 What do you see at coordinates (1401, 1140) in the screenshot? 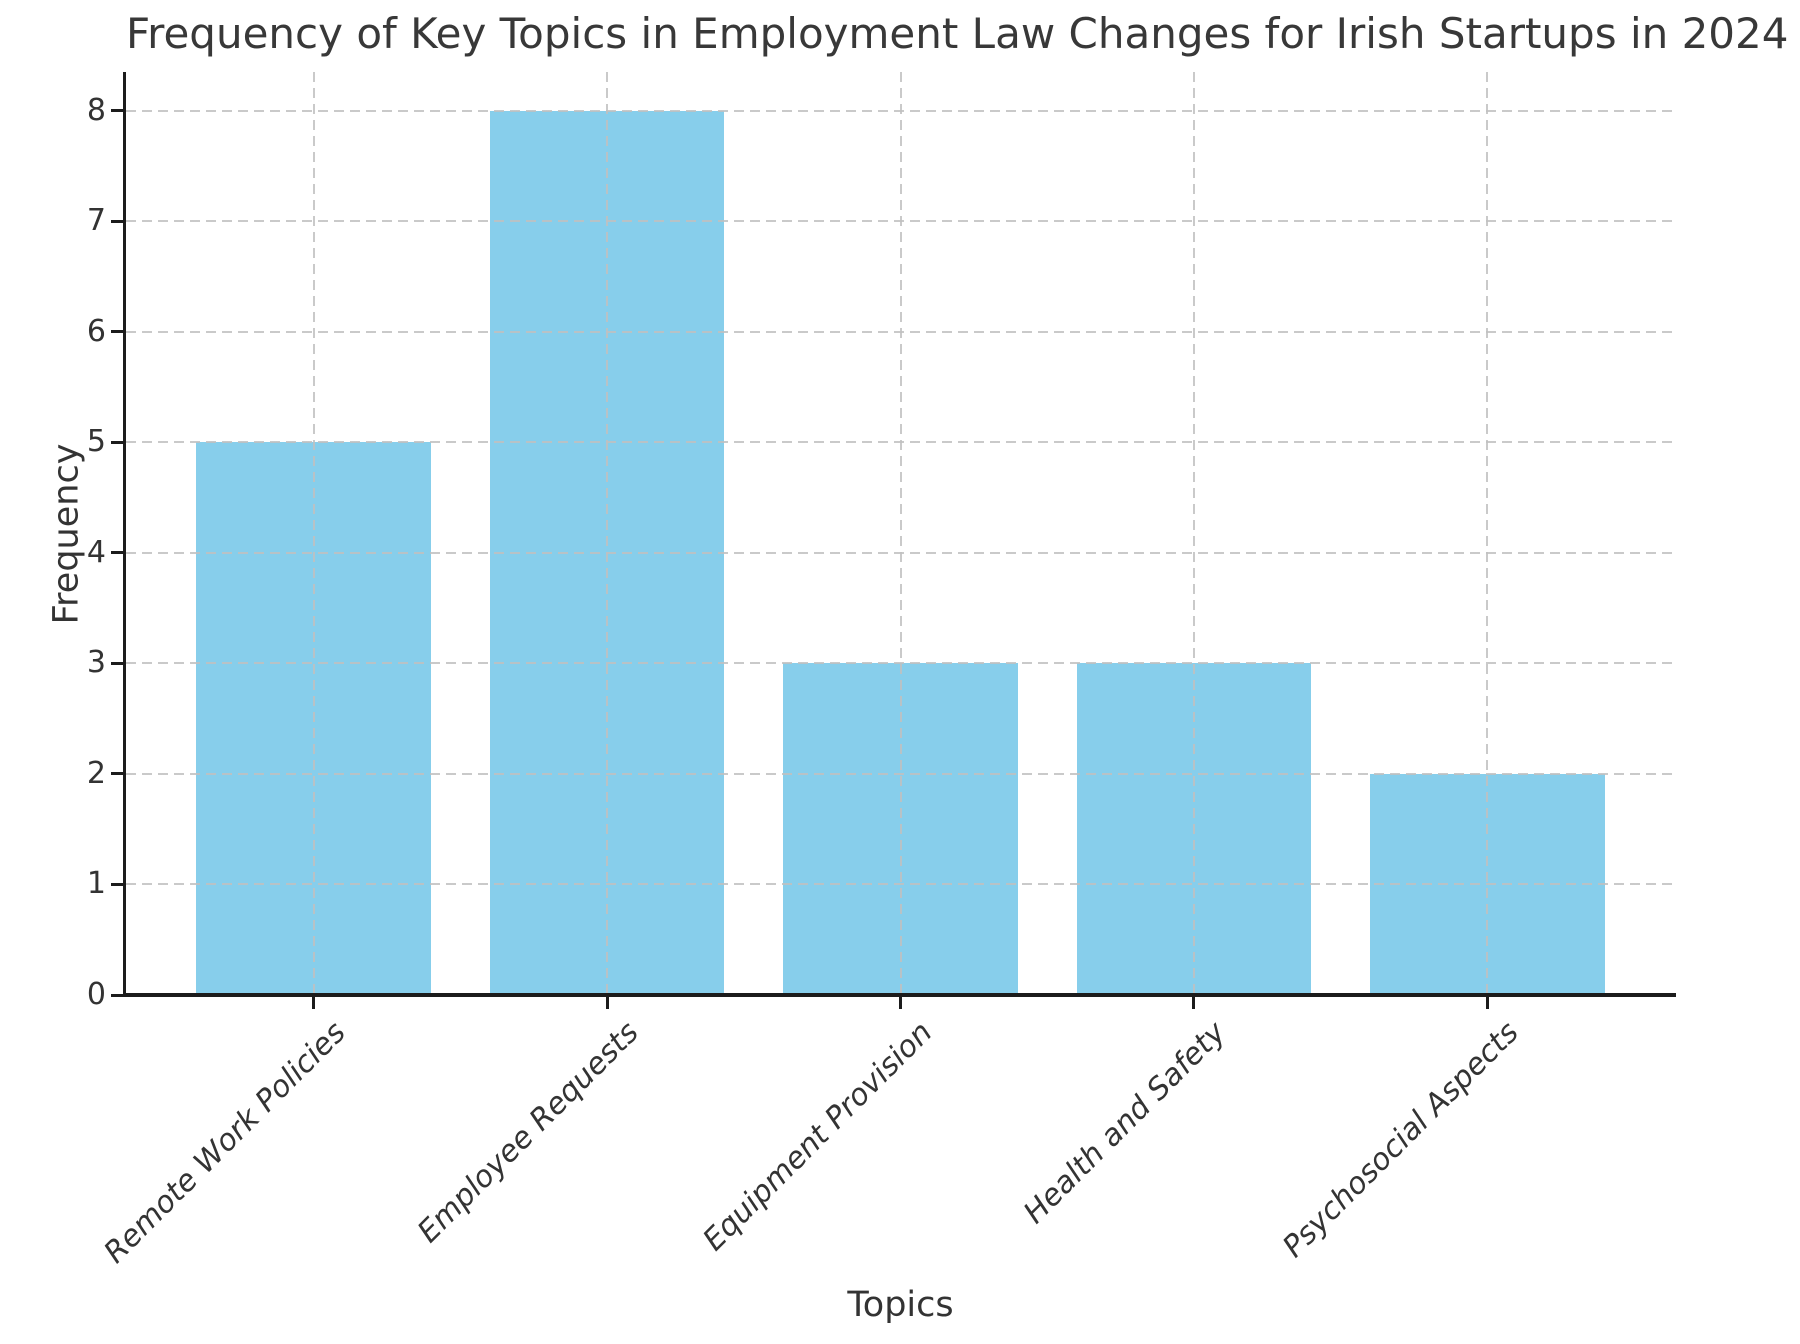
I see `x-tick-label-psychosocial-aspects: Psychosocial Aspects` at bounding box center [1401, 1140].